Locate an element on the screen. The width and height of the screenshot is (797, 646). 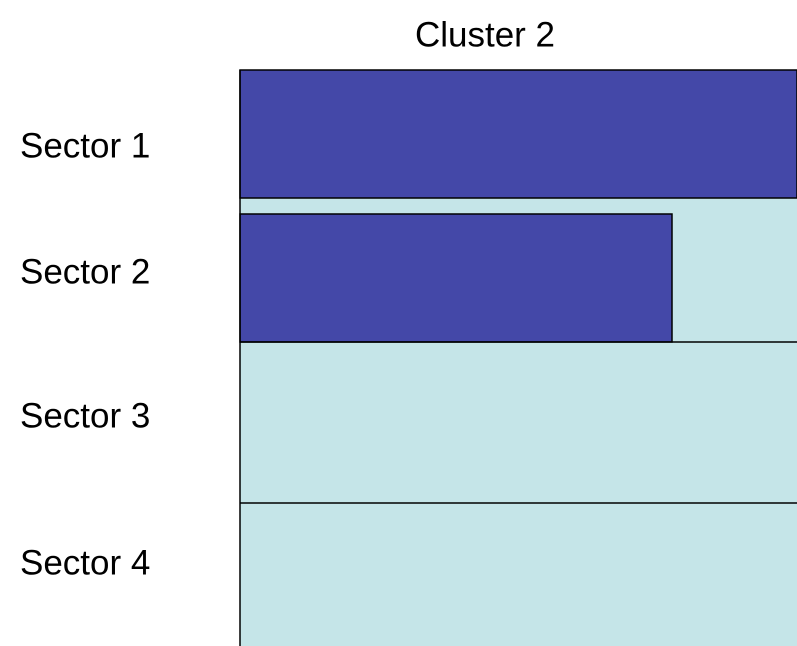
sector-label: Sector 2 is located at coordinates (85, 271).